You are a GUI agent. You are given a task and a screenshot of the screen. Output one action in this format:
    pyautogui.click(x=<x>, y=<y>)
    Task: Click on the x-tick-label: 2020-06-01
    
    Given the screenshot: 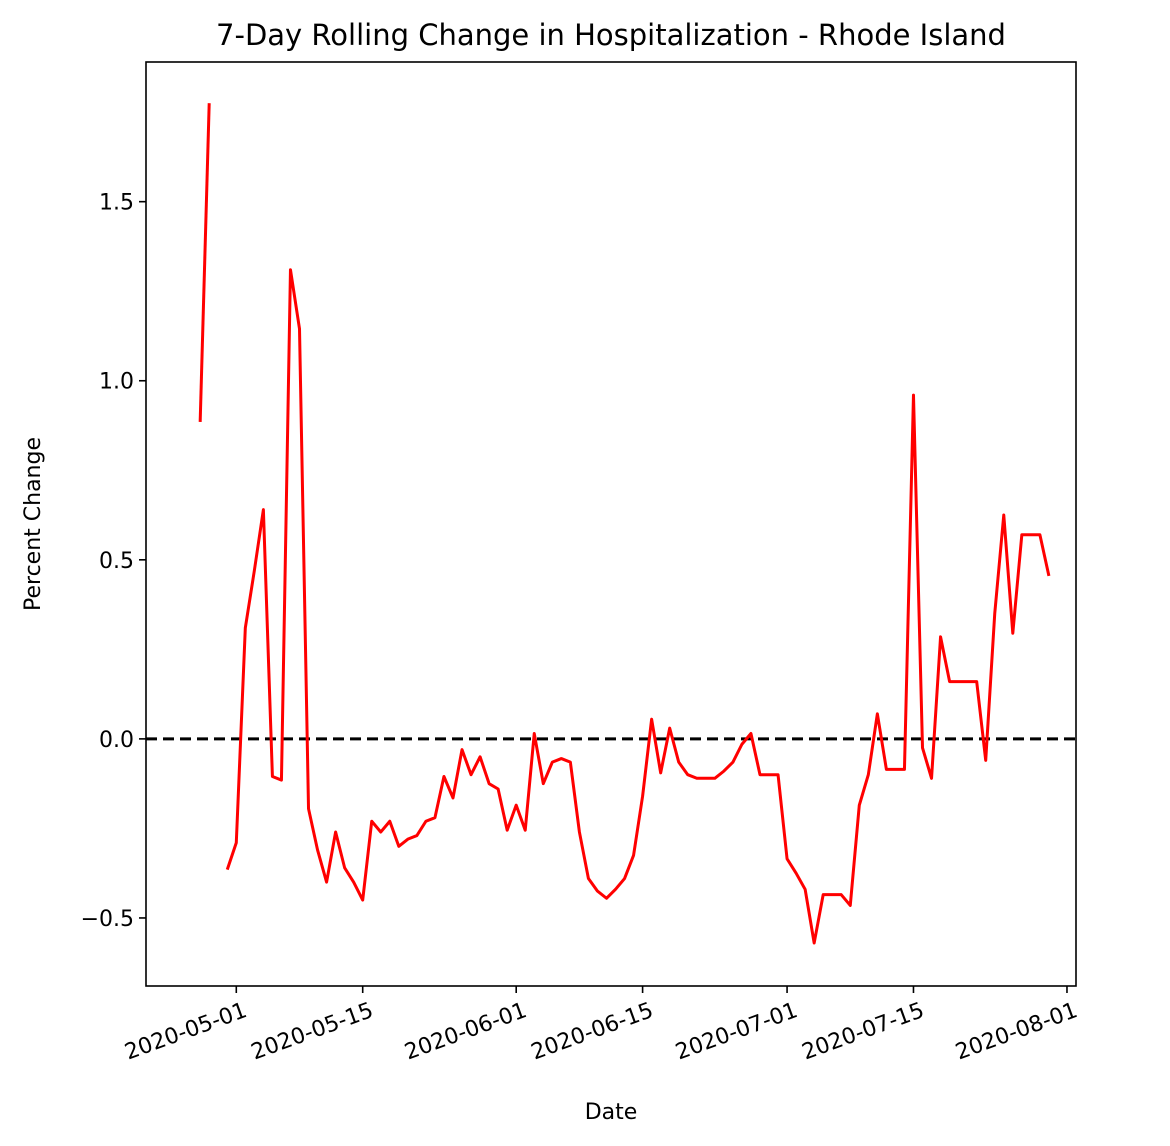 What is the action you would take?
    pyautogui.click(x=466, y=1031)
    